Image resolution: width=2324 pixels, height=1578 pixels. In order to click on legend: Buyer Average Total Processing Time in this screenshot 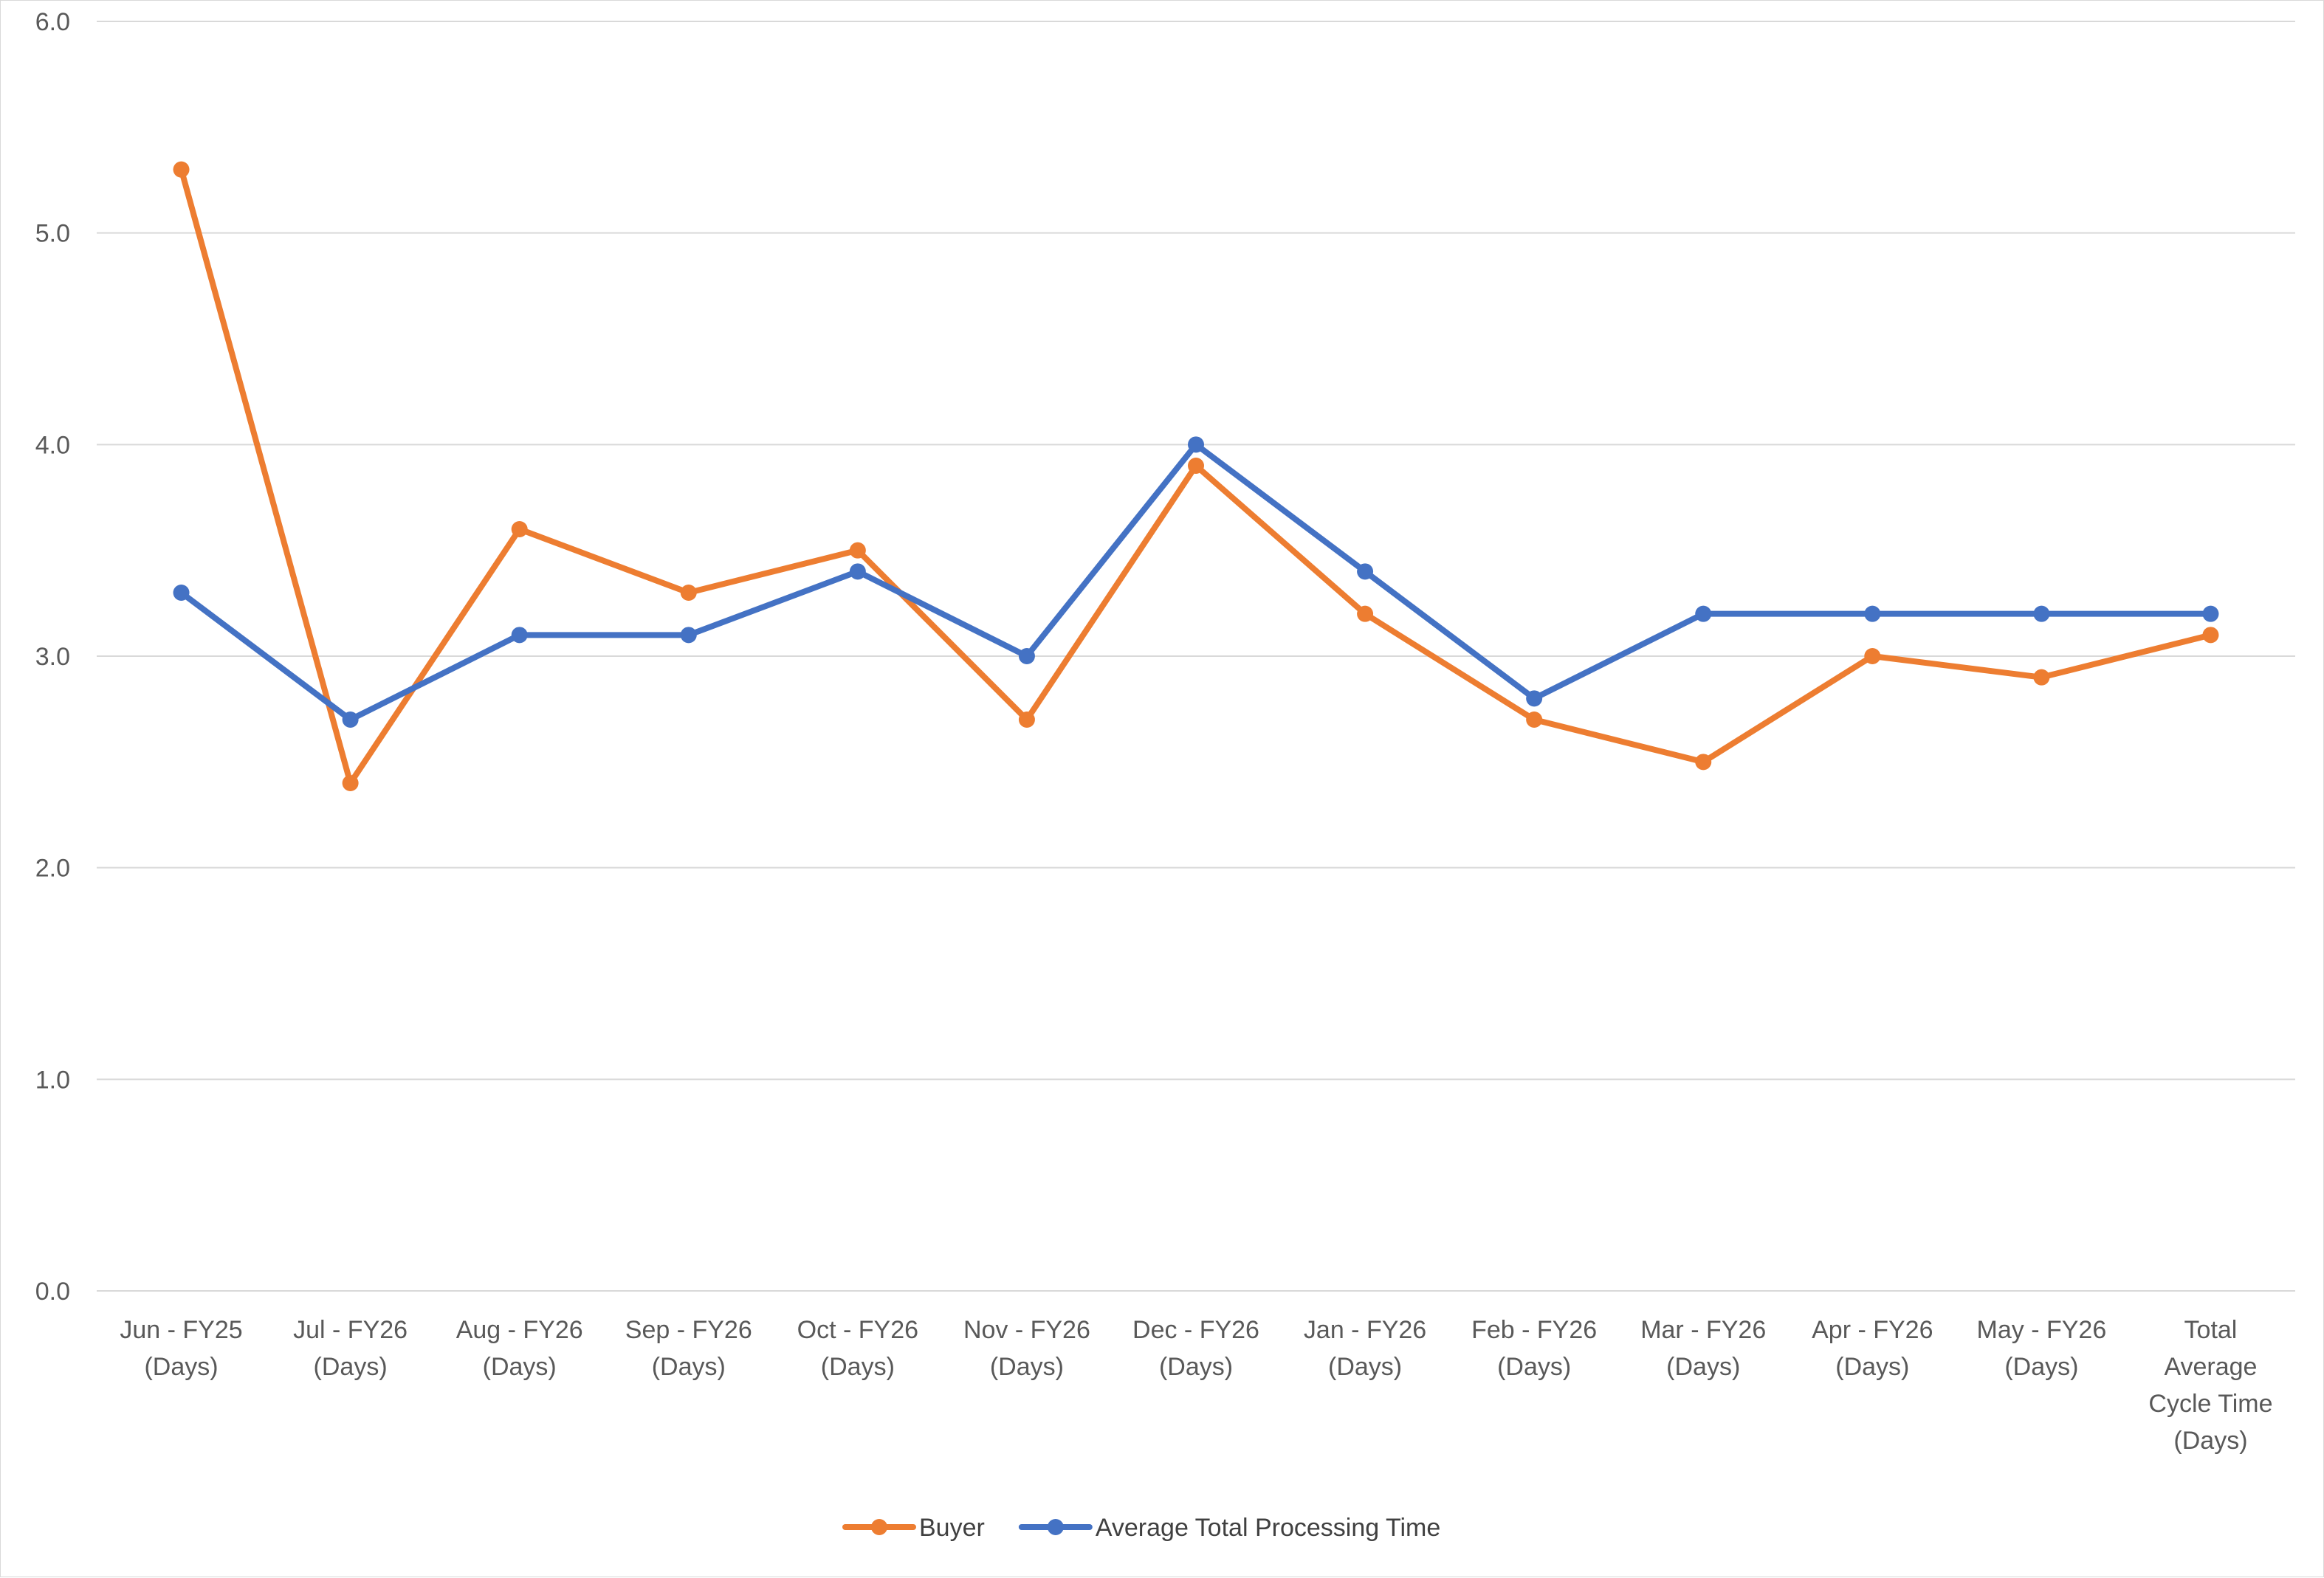, I will do `click(1141, 1528)`.